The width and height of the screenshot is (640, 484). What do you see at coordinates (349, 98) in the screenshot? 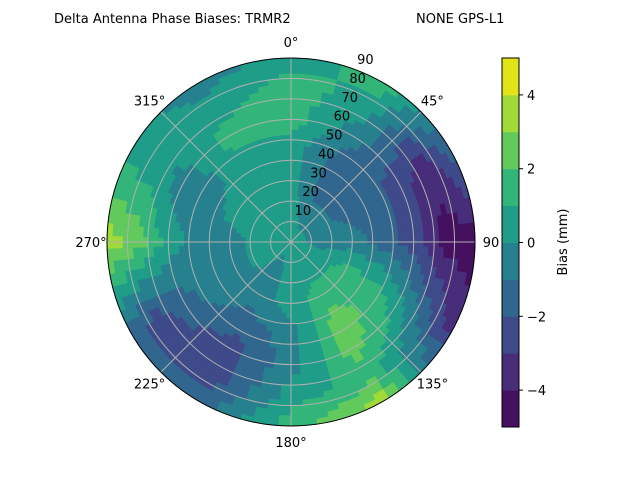
I see `radial-tick-label: 70` at bounding box center [349, 98].